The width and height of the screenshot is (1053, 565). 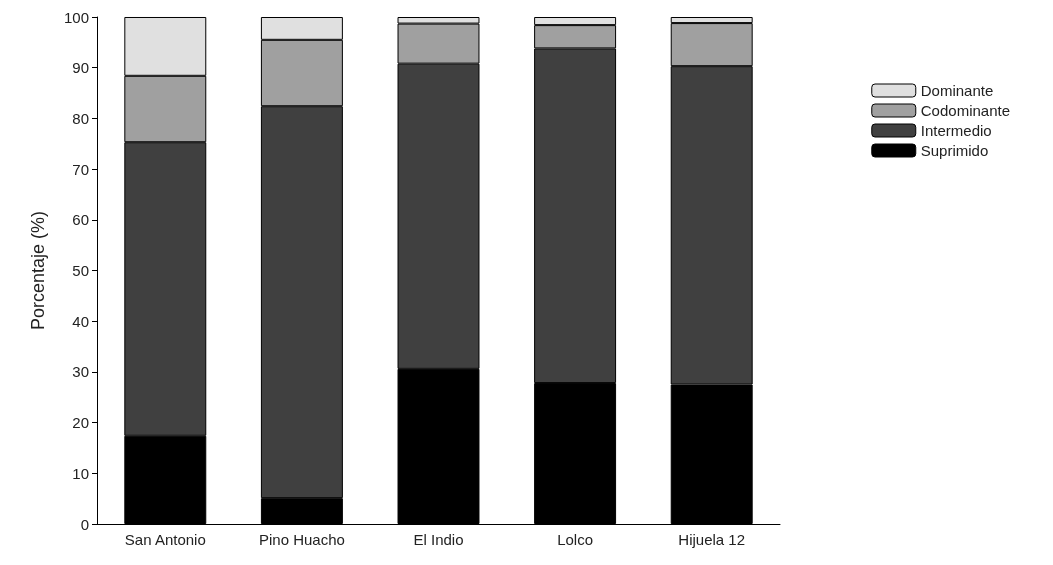 I want to click on y-tick-label: 70, so click(x=80, y=169).